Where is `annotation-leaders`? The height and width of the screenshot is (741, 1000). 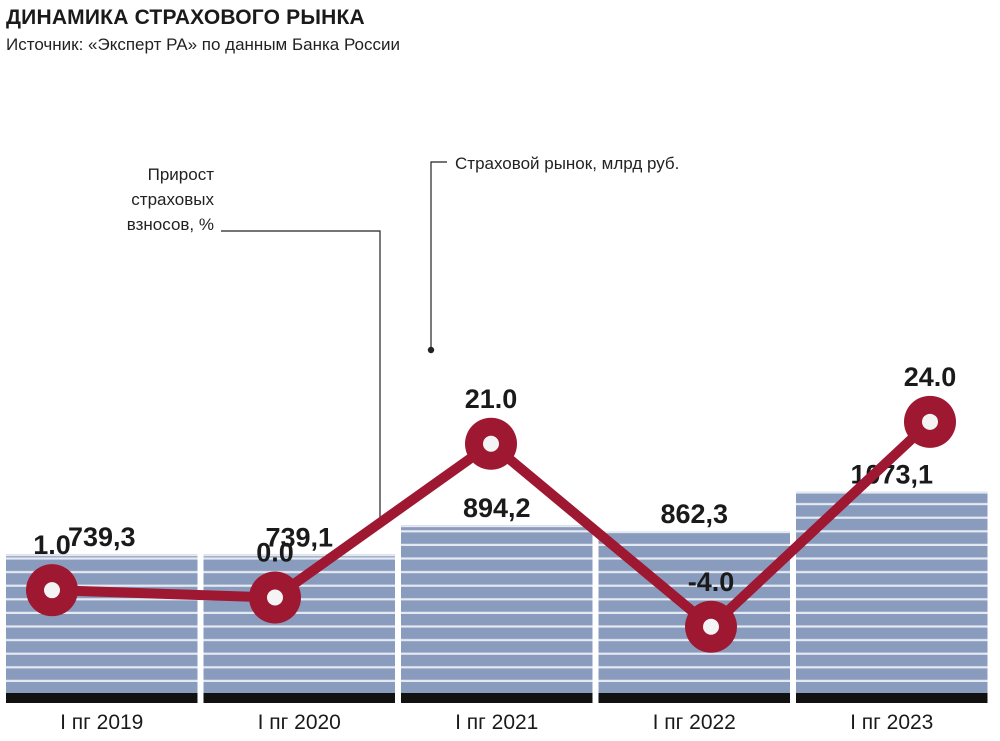 annotation-leaders is located at coordinates (334, 344).